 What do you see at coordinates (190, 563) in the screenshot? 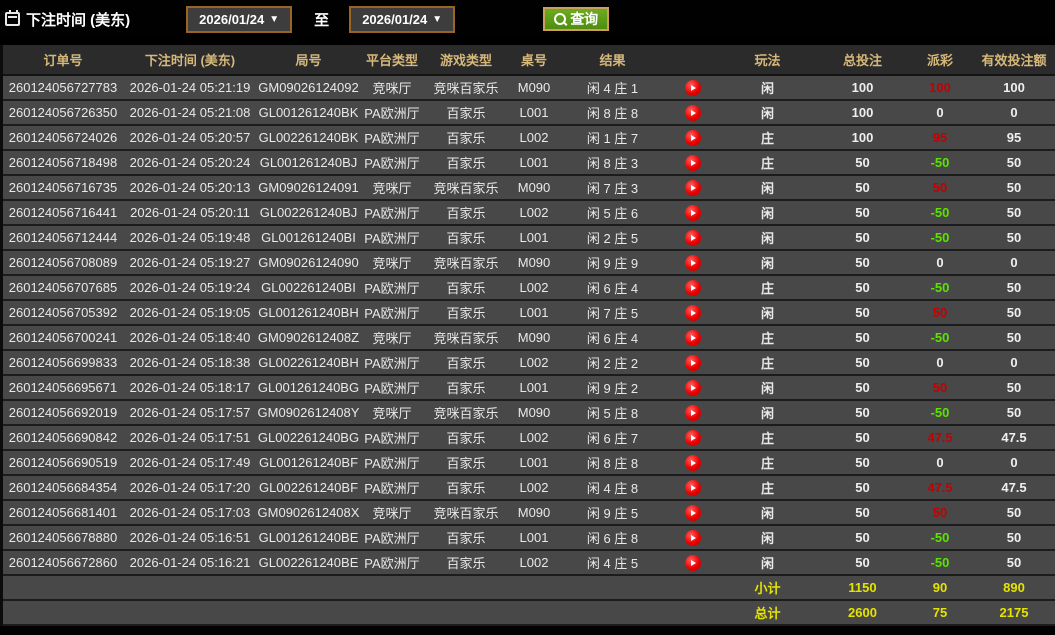
I see `cell-bet-time: 2026-01-24 05:16:21` at bounding box center [190, 563].